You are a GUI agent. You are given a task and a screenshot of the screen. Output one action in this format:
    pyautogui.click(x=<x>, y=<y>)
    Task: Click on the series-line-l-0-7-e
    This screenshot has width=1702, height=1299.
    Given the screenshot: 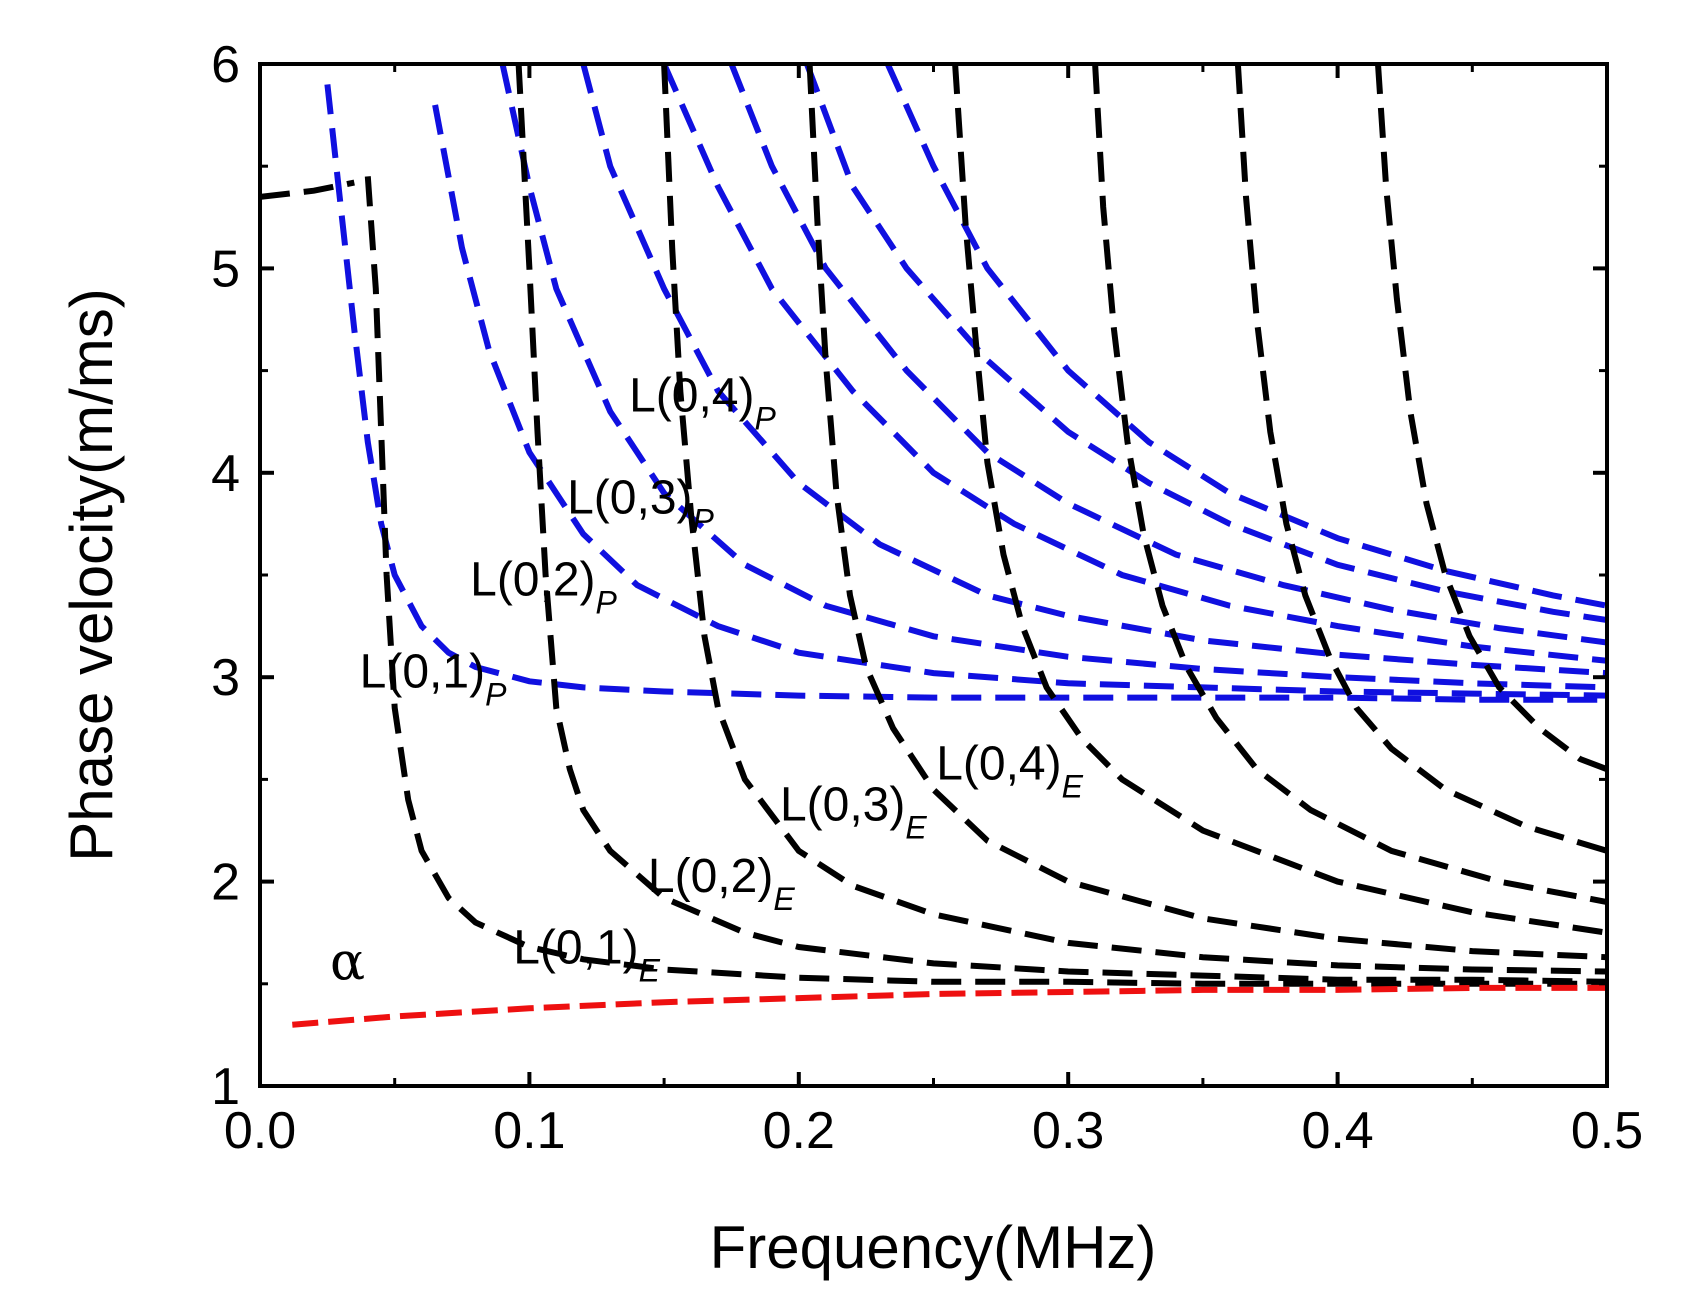 What is the action you would take?
    pyautogui.click(x=1420, y=459)
    